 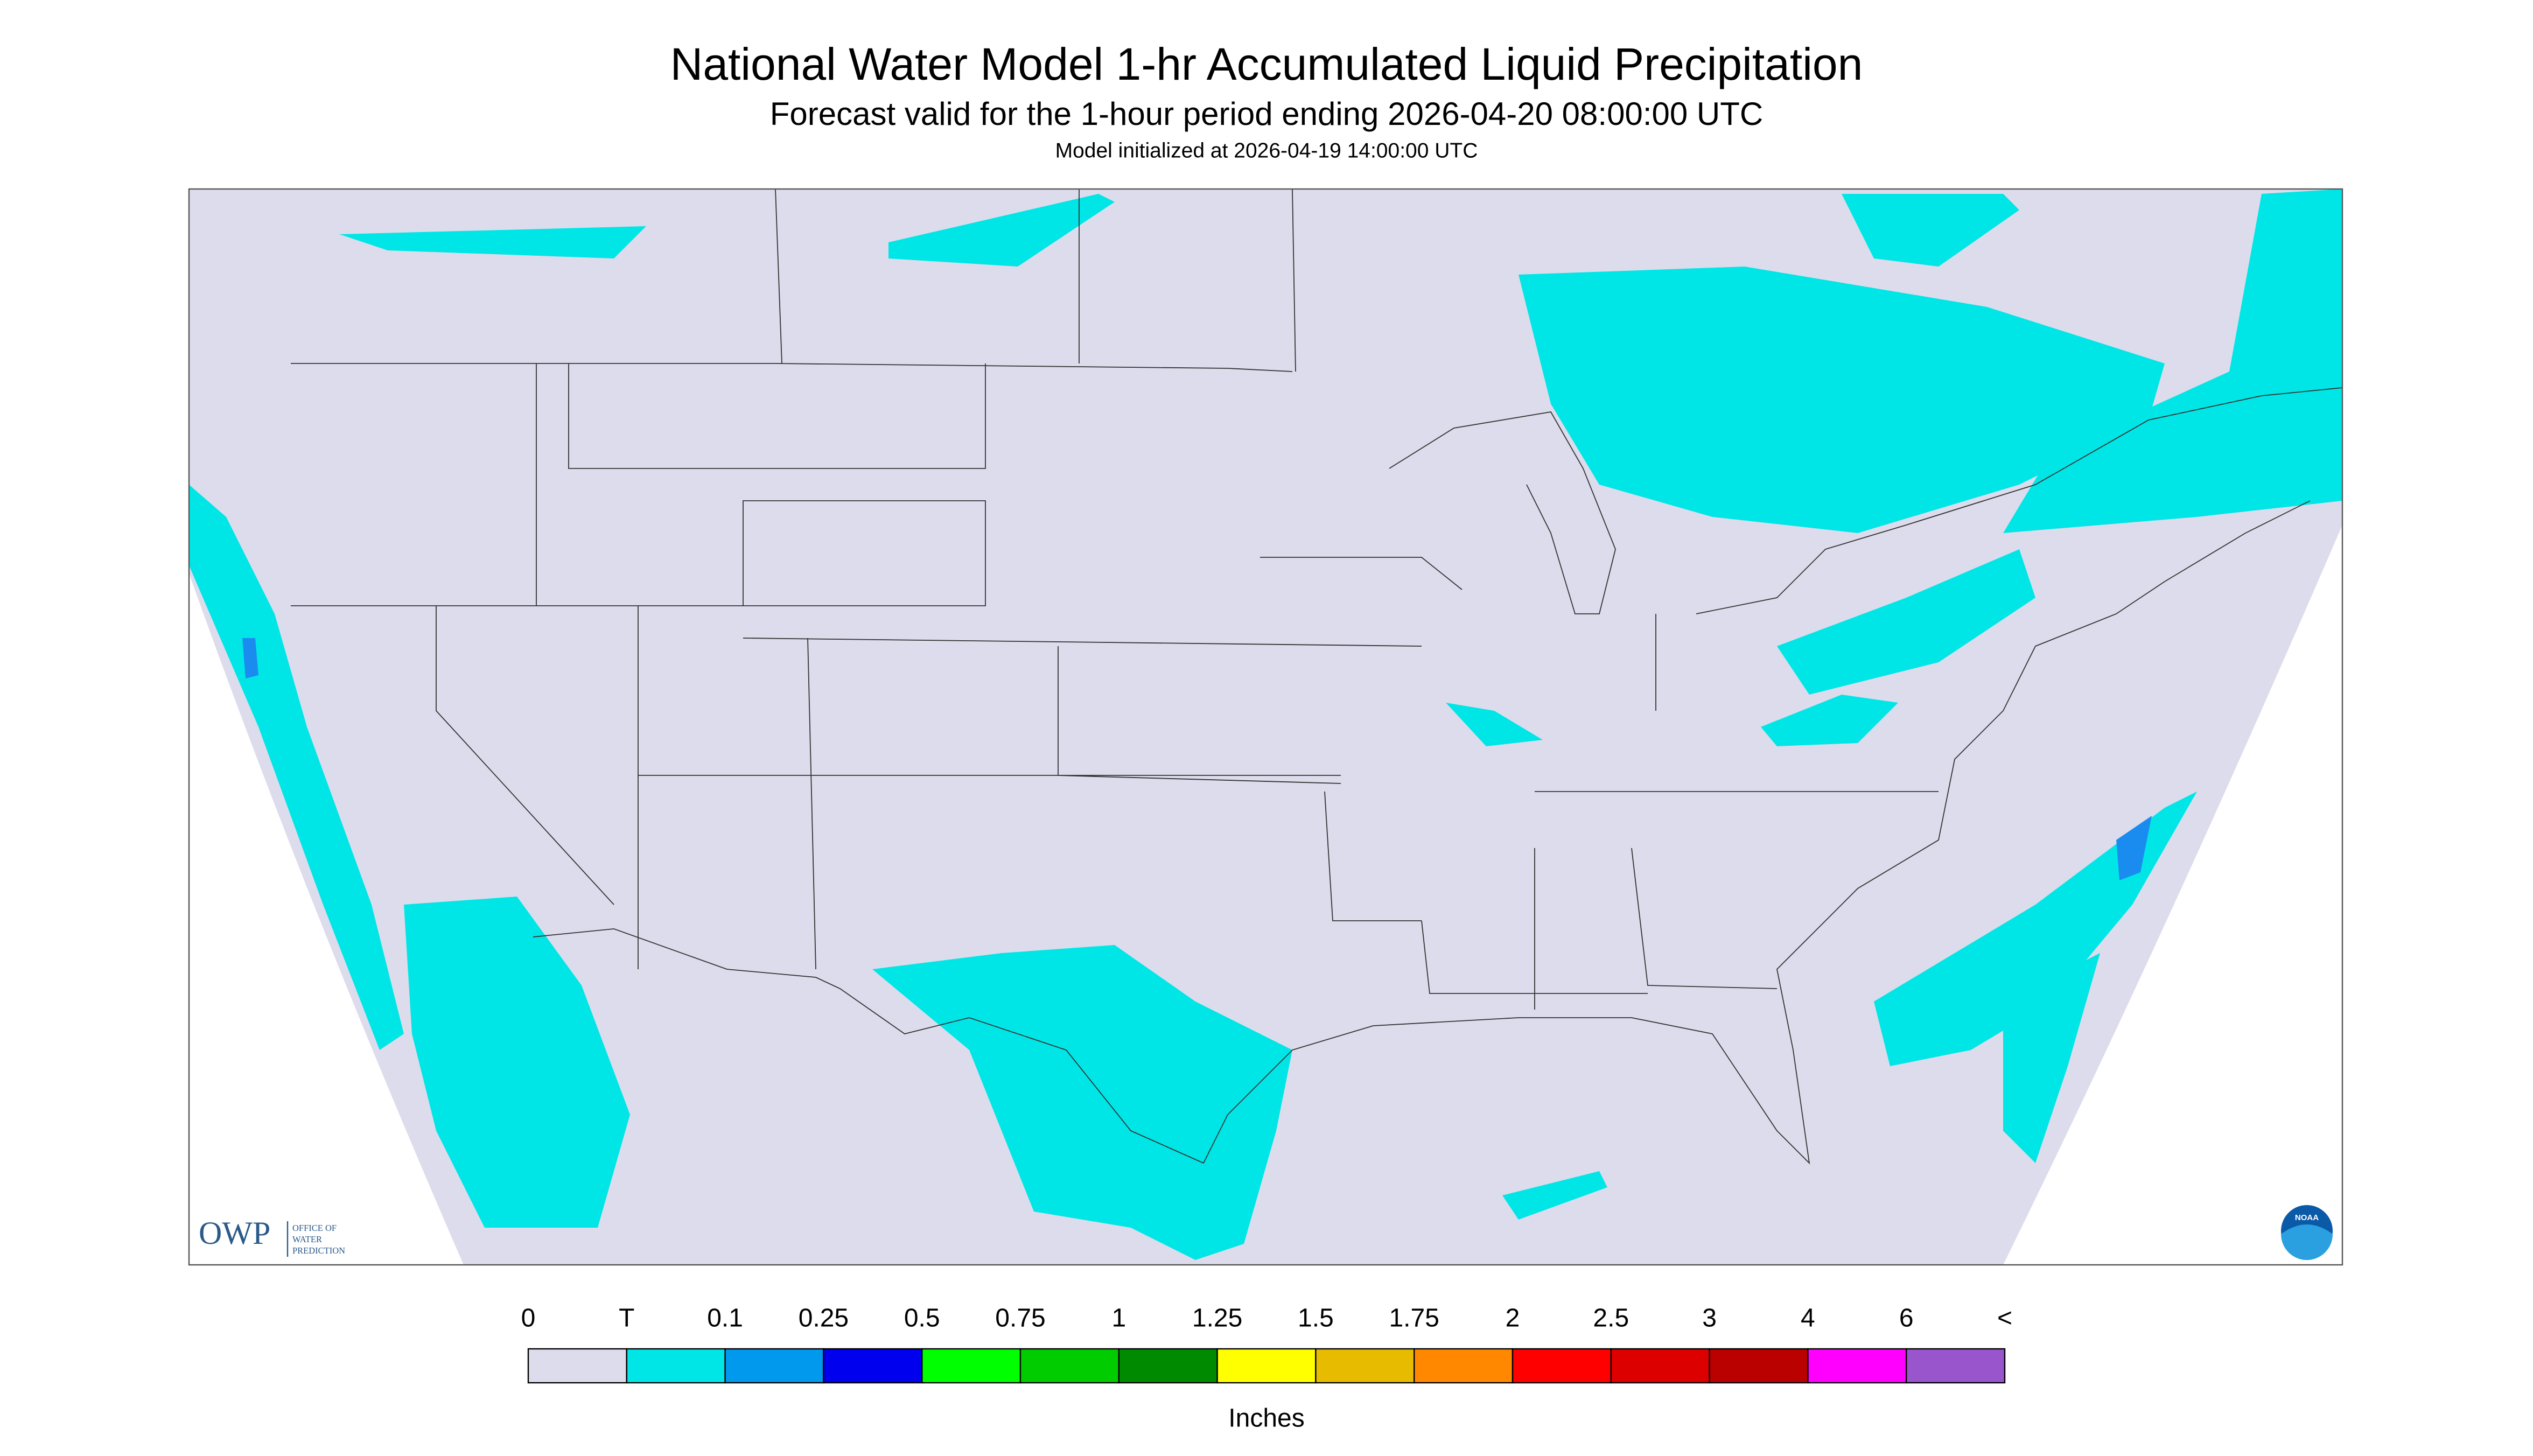 What do you see at coordinates (627, 1318) in the screenshot?
I see `legend-label: T` at bounding box center [627, 1318].